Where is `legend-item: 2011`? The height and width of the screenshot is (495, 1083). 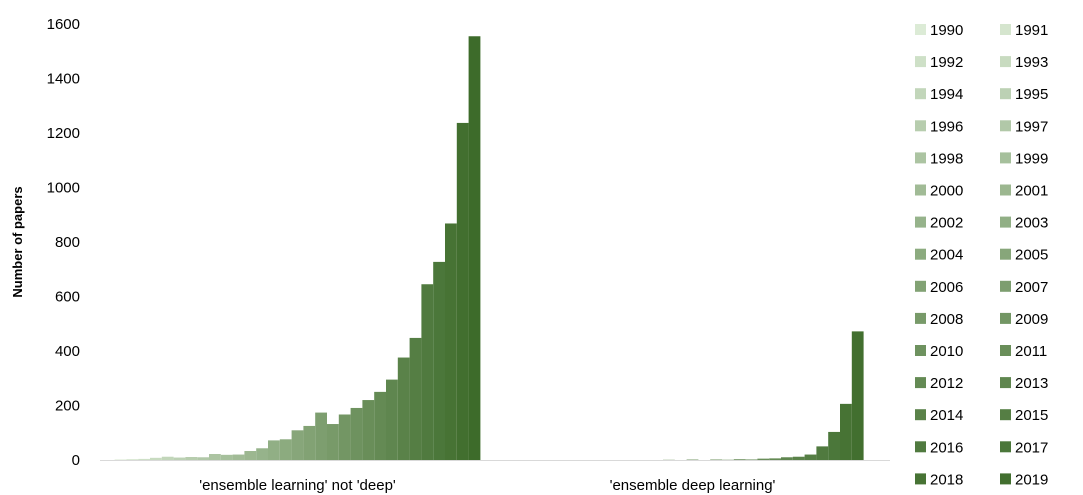 legend-item: 2011 is located at coordinates (1023, 351).